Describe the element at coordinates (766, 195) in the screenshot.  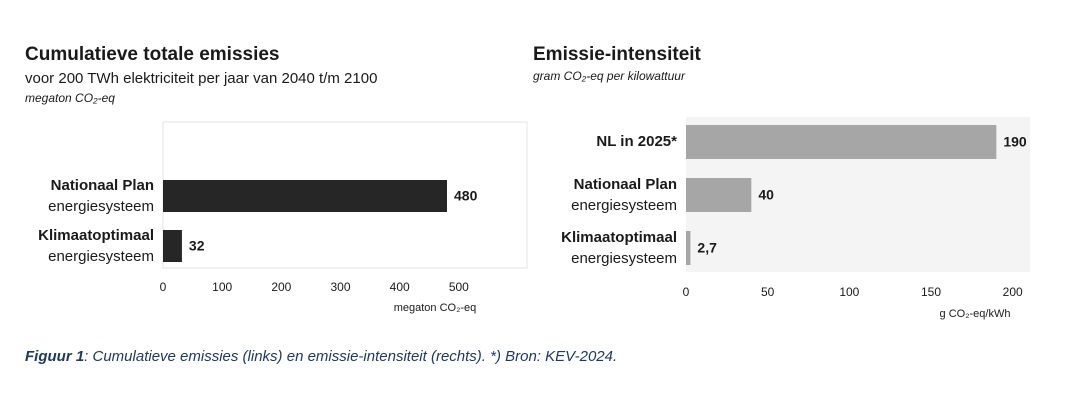
I see `value-label: 40` at that location.